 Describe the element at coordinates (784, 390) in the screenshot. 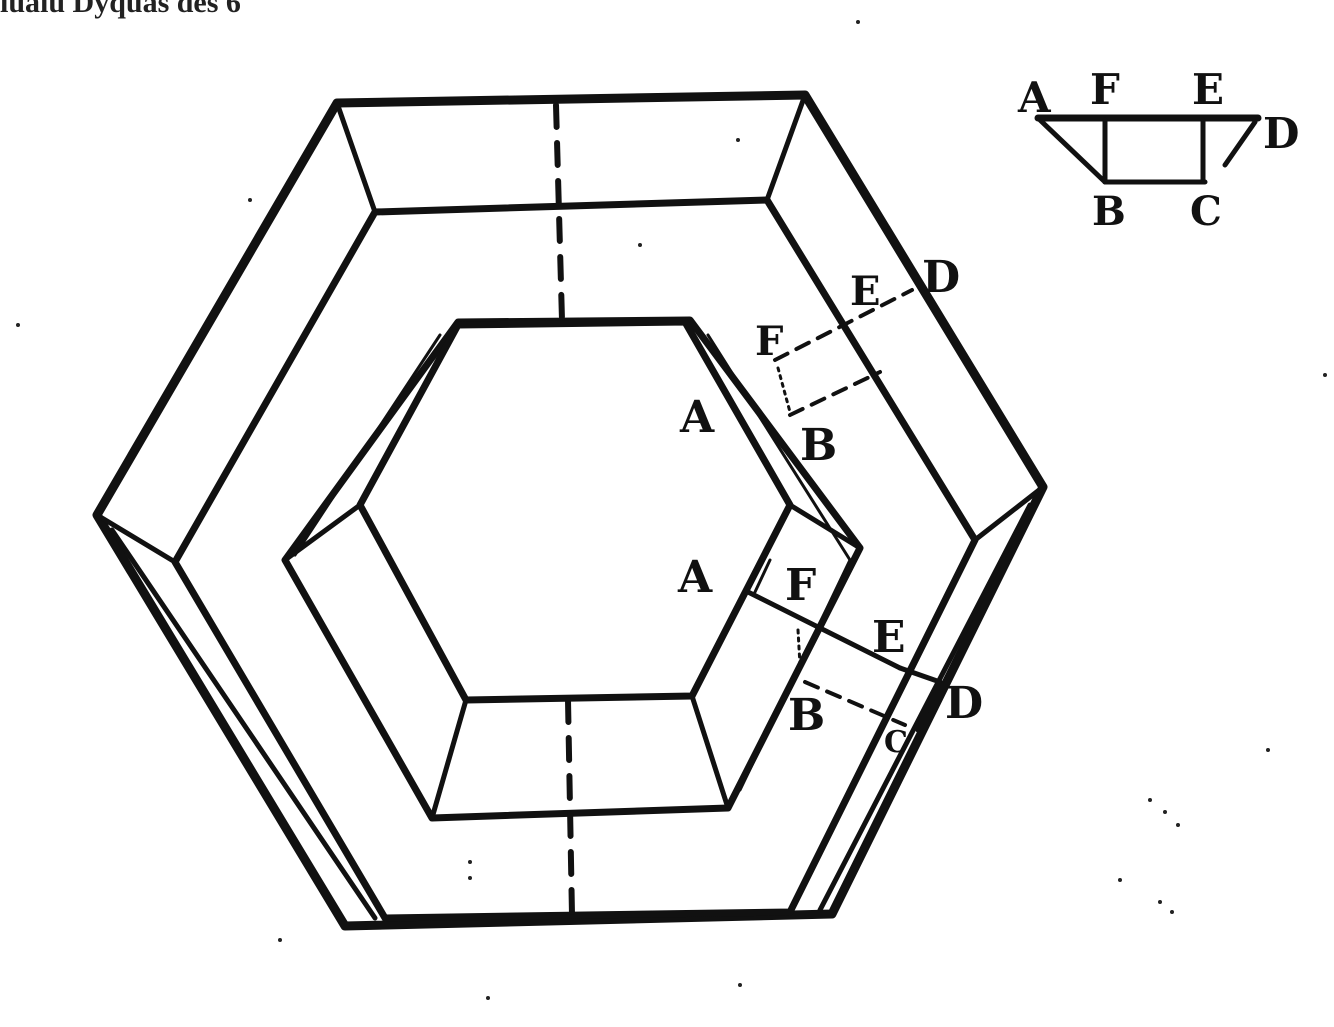

I see `upper-dotted-fb` at that location.